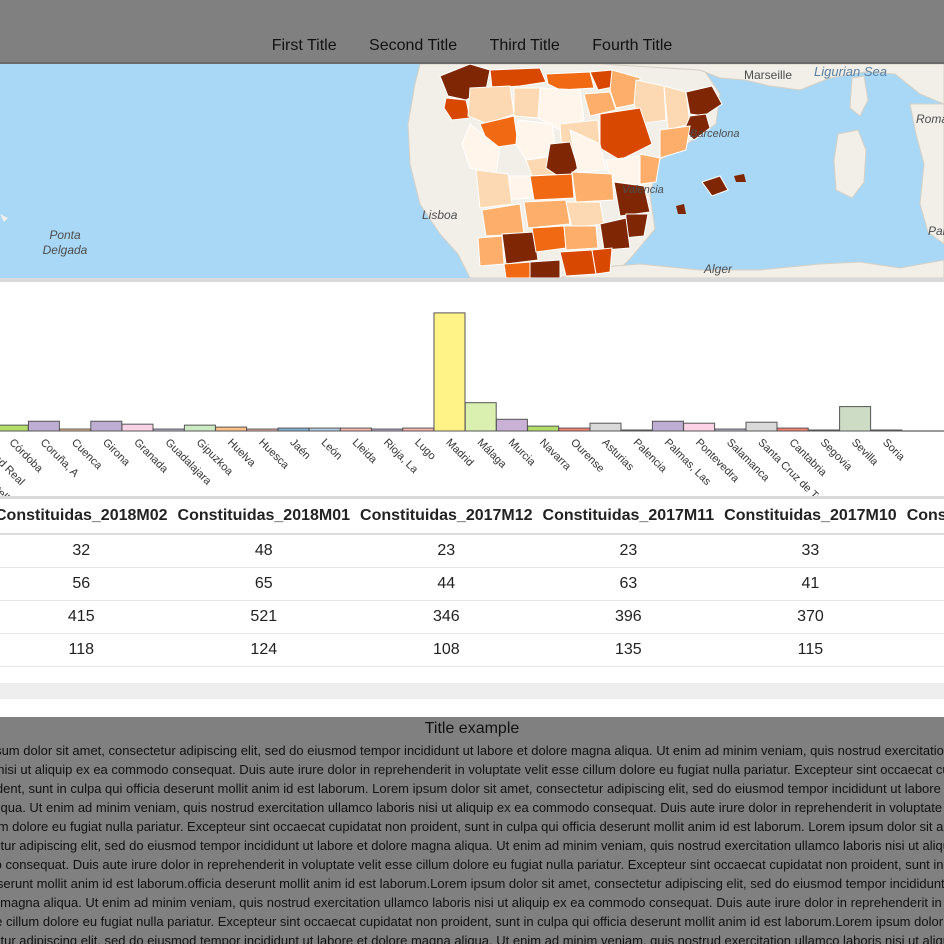 The width and height of the screenshot is (944, 944). I want to click on table-cell: 521, so click(264, 617).